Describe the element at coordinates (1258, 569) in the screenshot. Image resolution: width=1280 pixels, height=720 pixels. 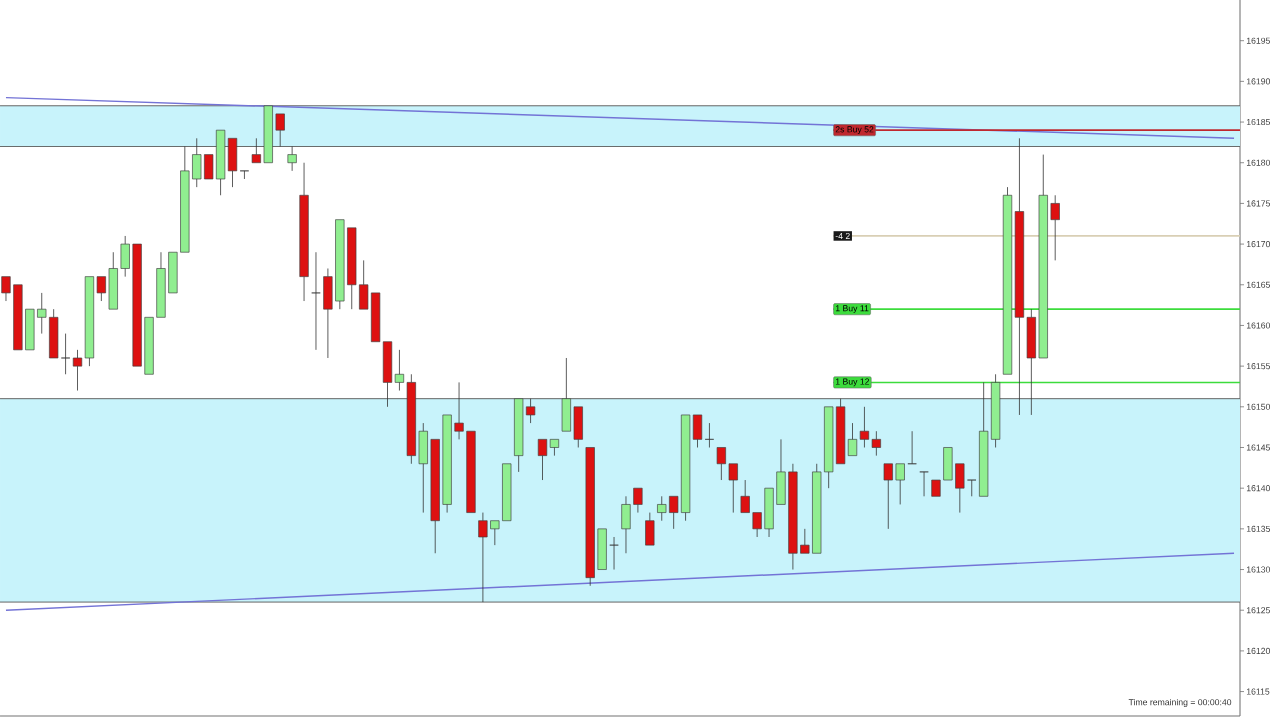
I see `y-tick-label: 16130` at that location.